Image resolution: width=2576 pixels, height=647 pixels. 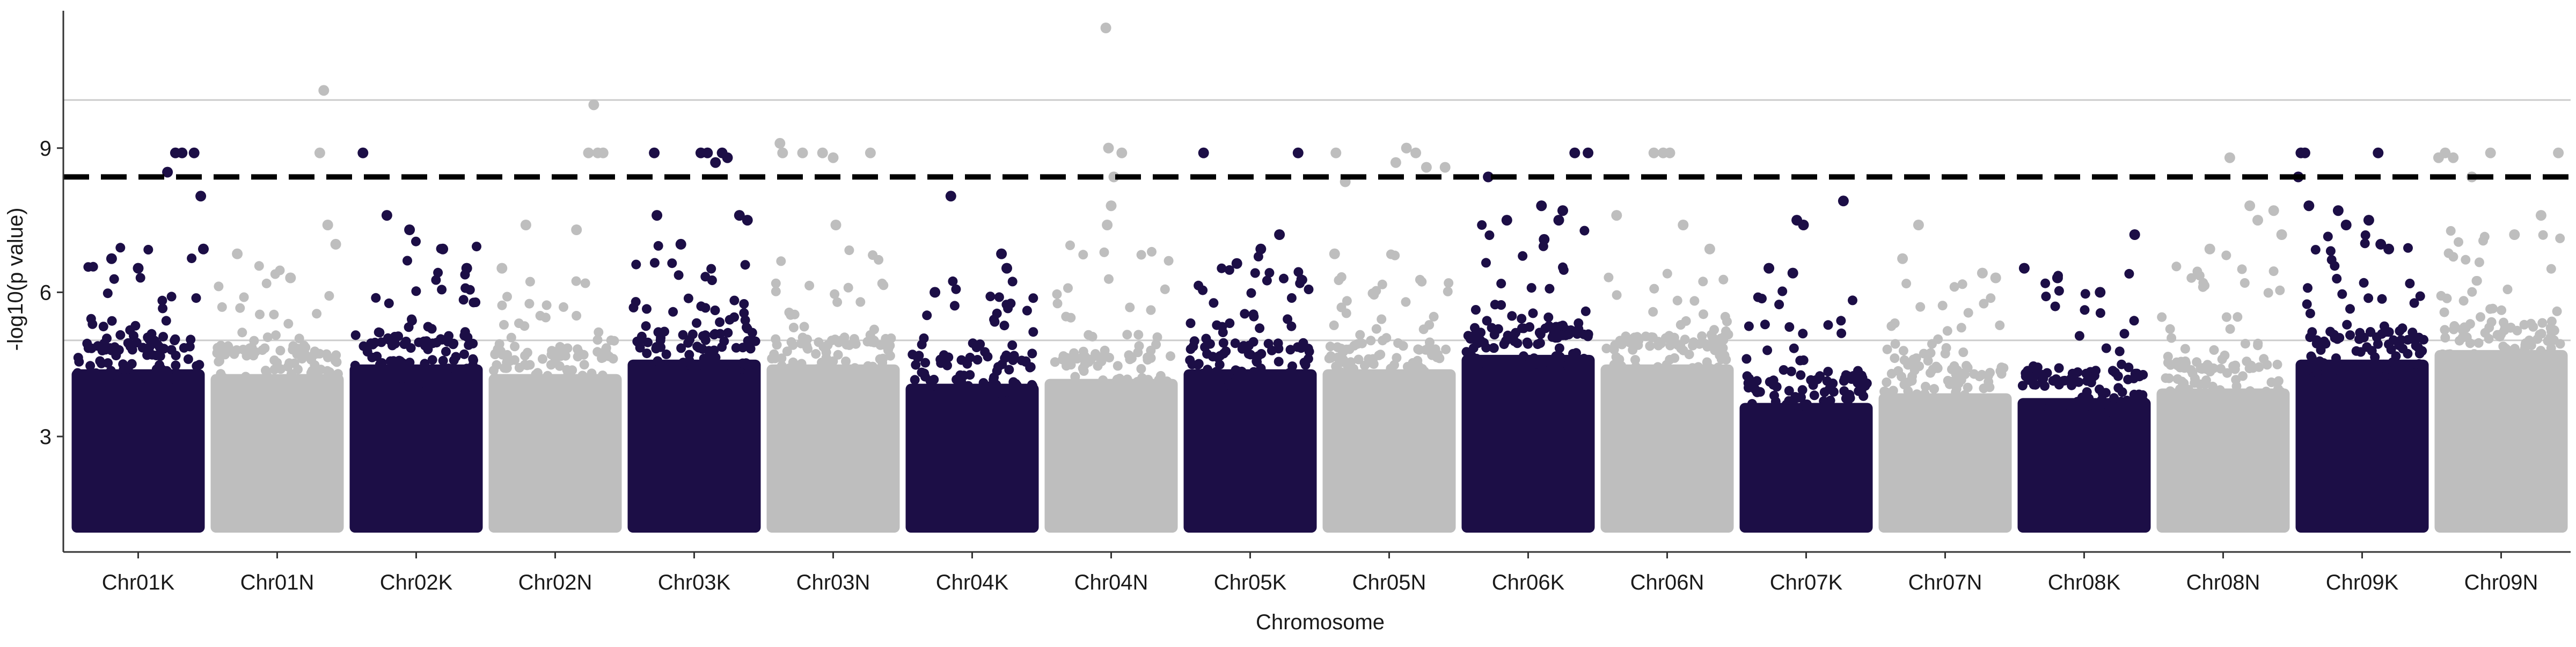 What do you see at coordinates (138, 451) in the screenshot?
I see `dense-block-Chr01K` at bounding box center [138, 451].